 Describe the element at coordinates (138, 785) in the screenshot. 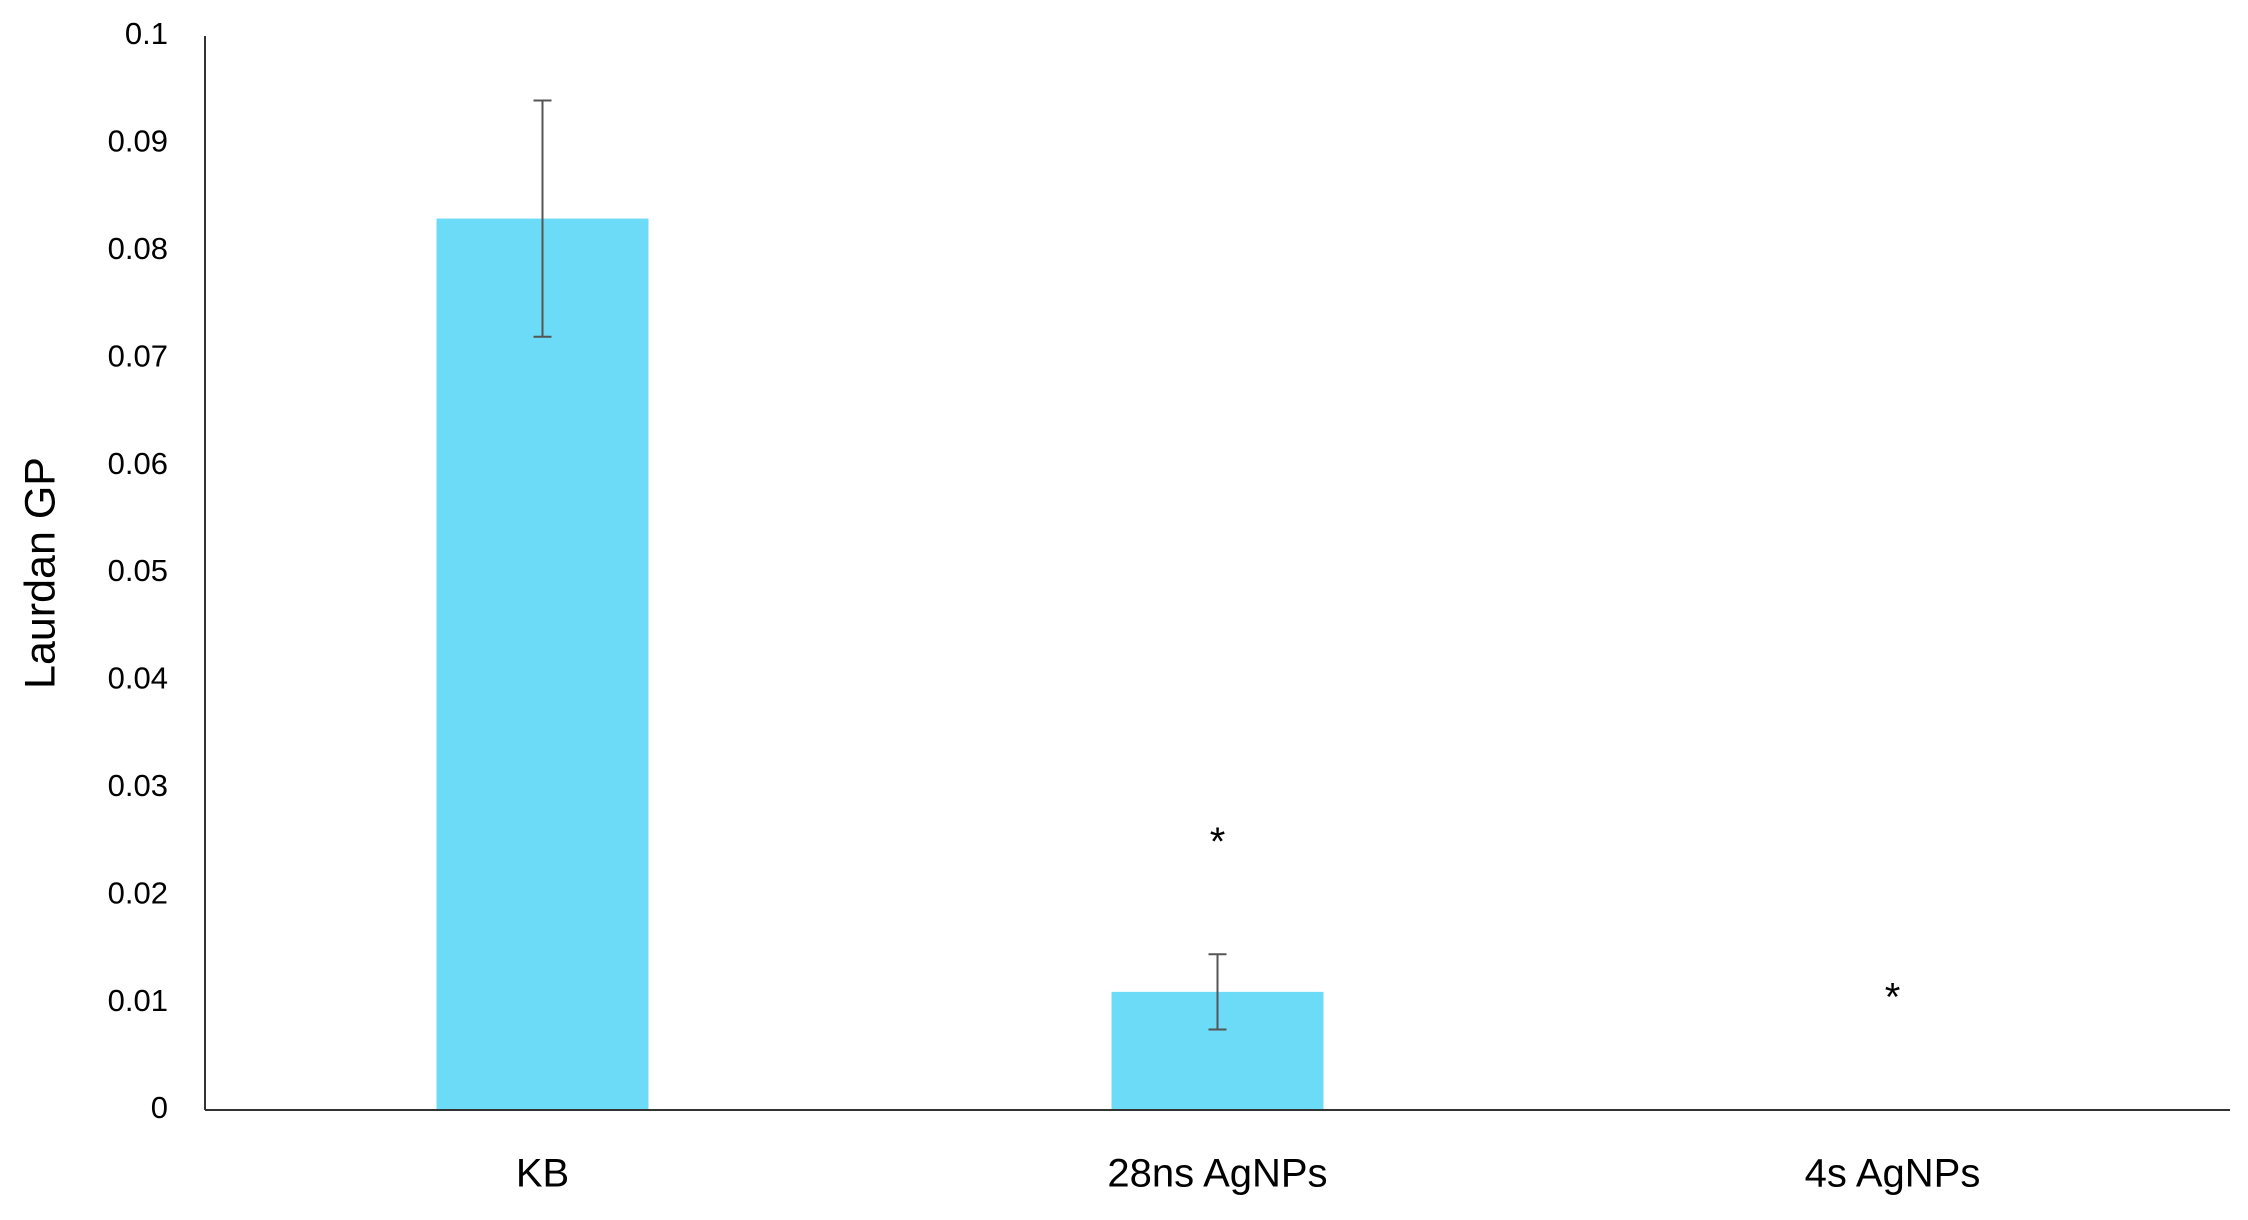

I see `y-tick-label: 0.03` at that location.